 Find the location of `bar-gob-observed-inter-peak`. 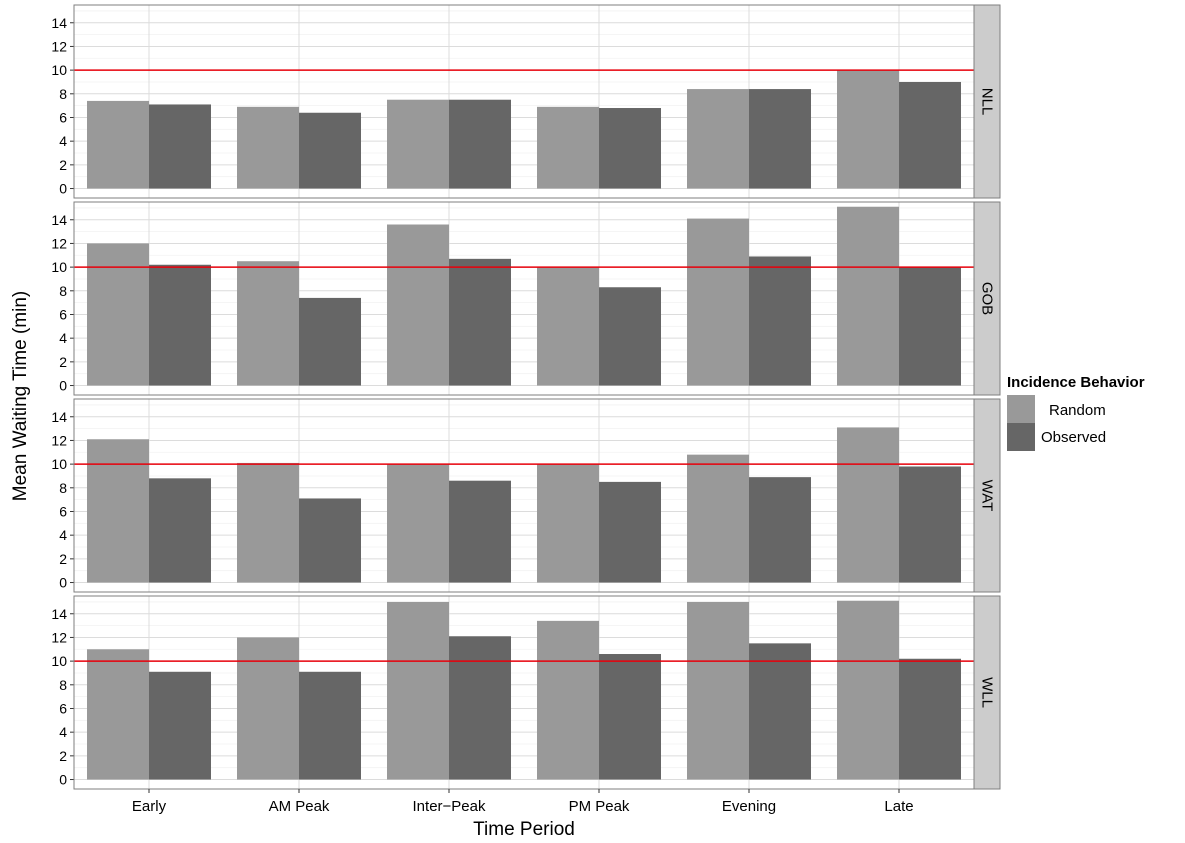

bar-gob-observed-inter-peak is located at coordinates (480, 322).